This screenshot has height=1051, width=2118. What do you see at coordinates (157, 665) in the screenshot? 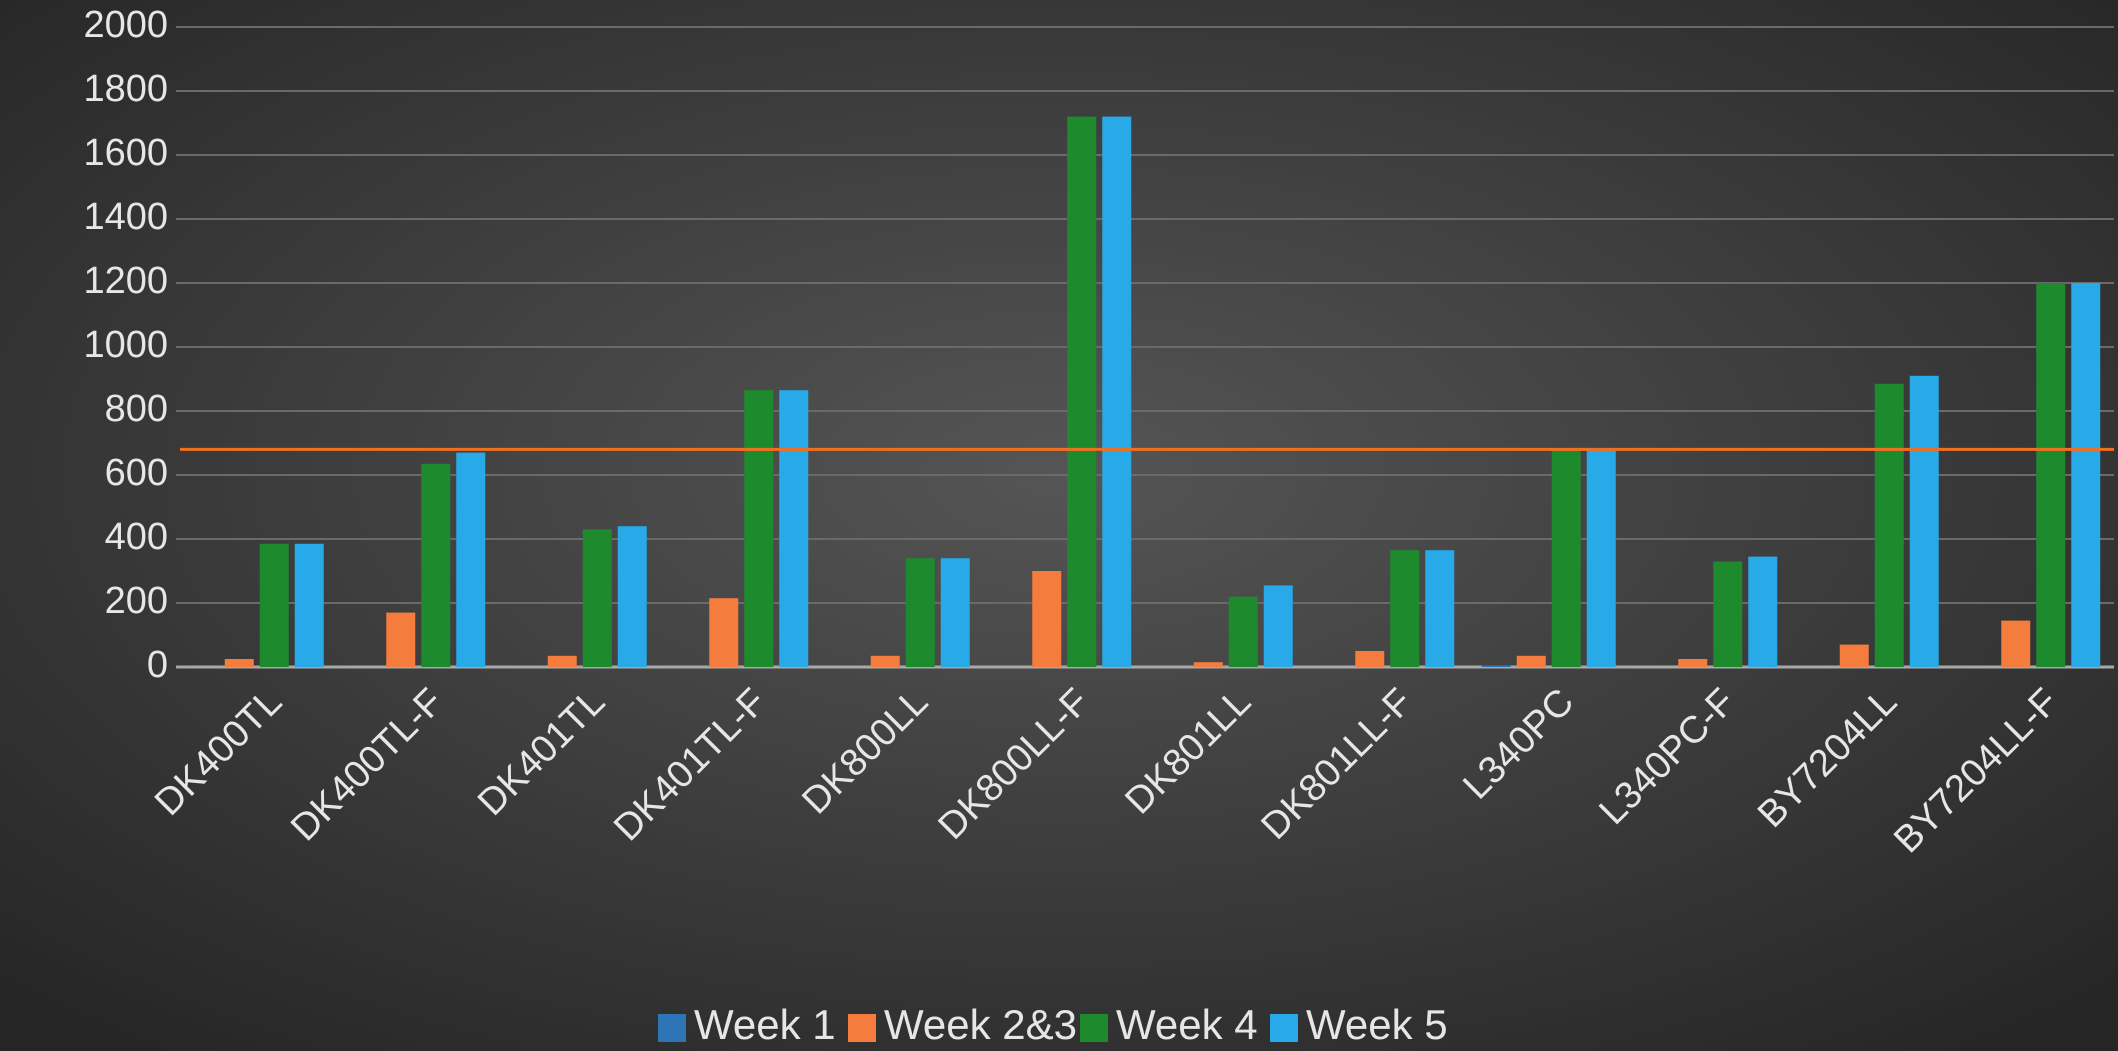
I see `y-tick-label: 0` at bounding box center [157, 665].